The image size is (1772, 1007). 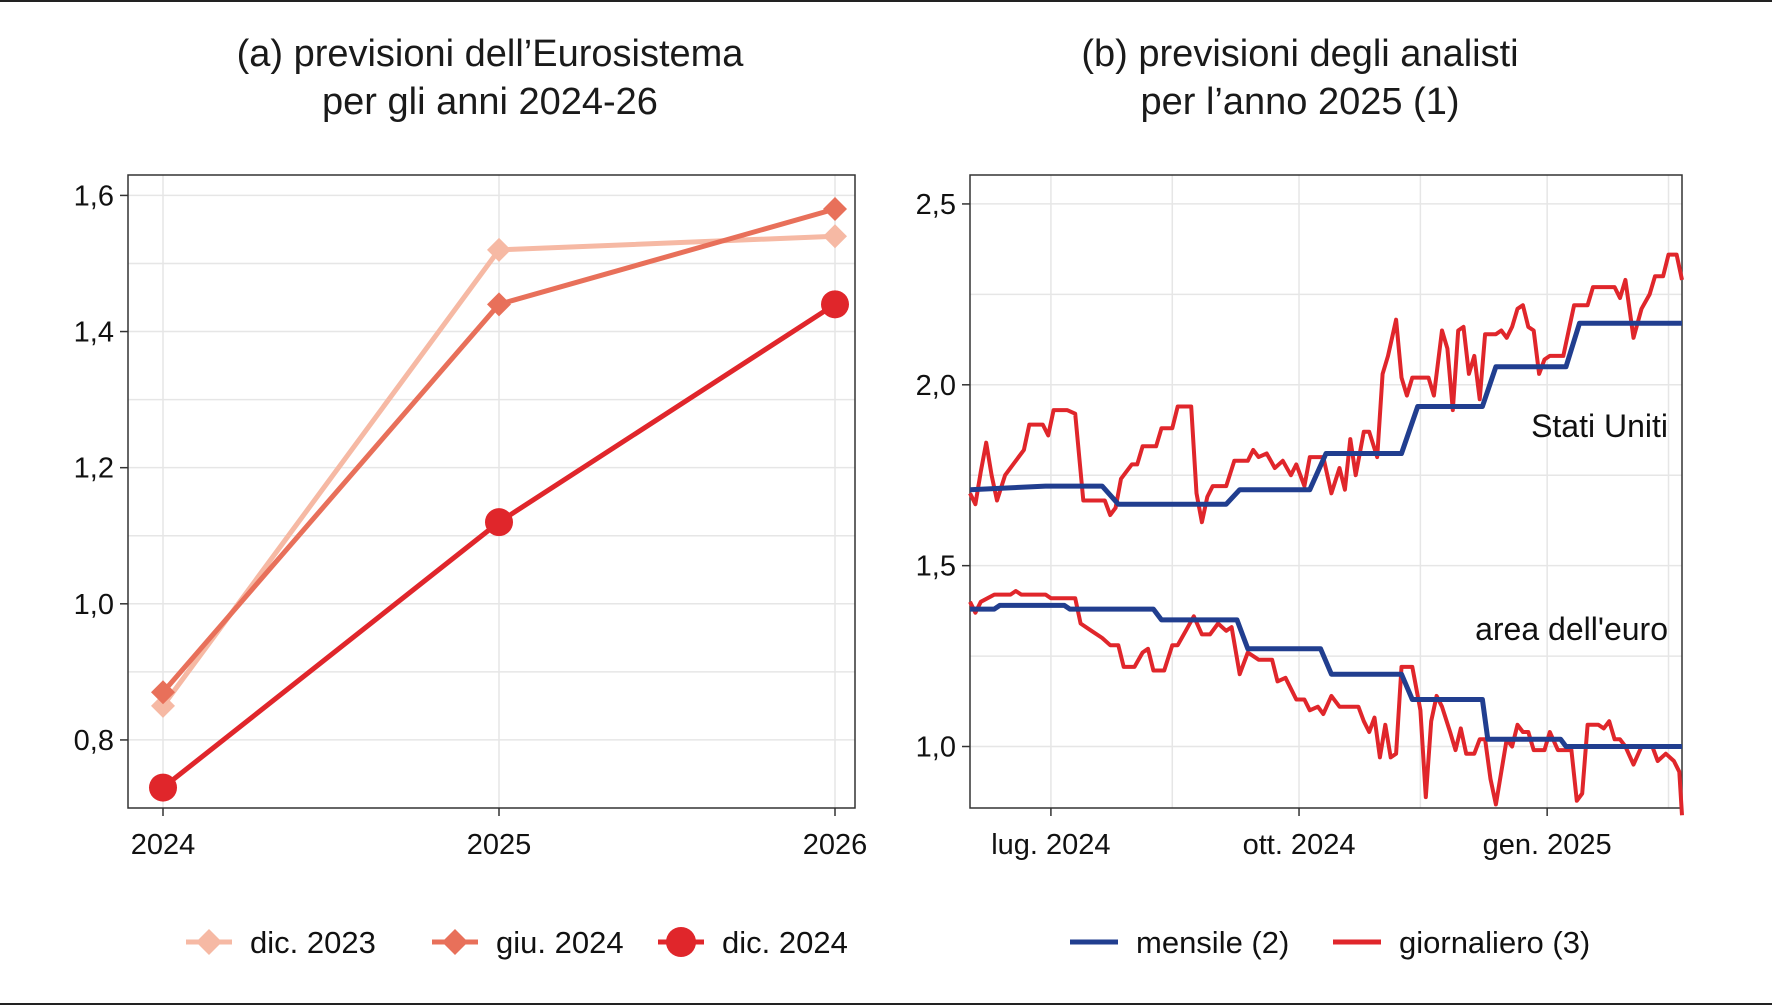 What do you see at coordinates (886, 1004) in the screenshot?
I see `bottom-rule` at bounding box center [886, 1004].